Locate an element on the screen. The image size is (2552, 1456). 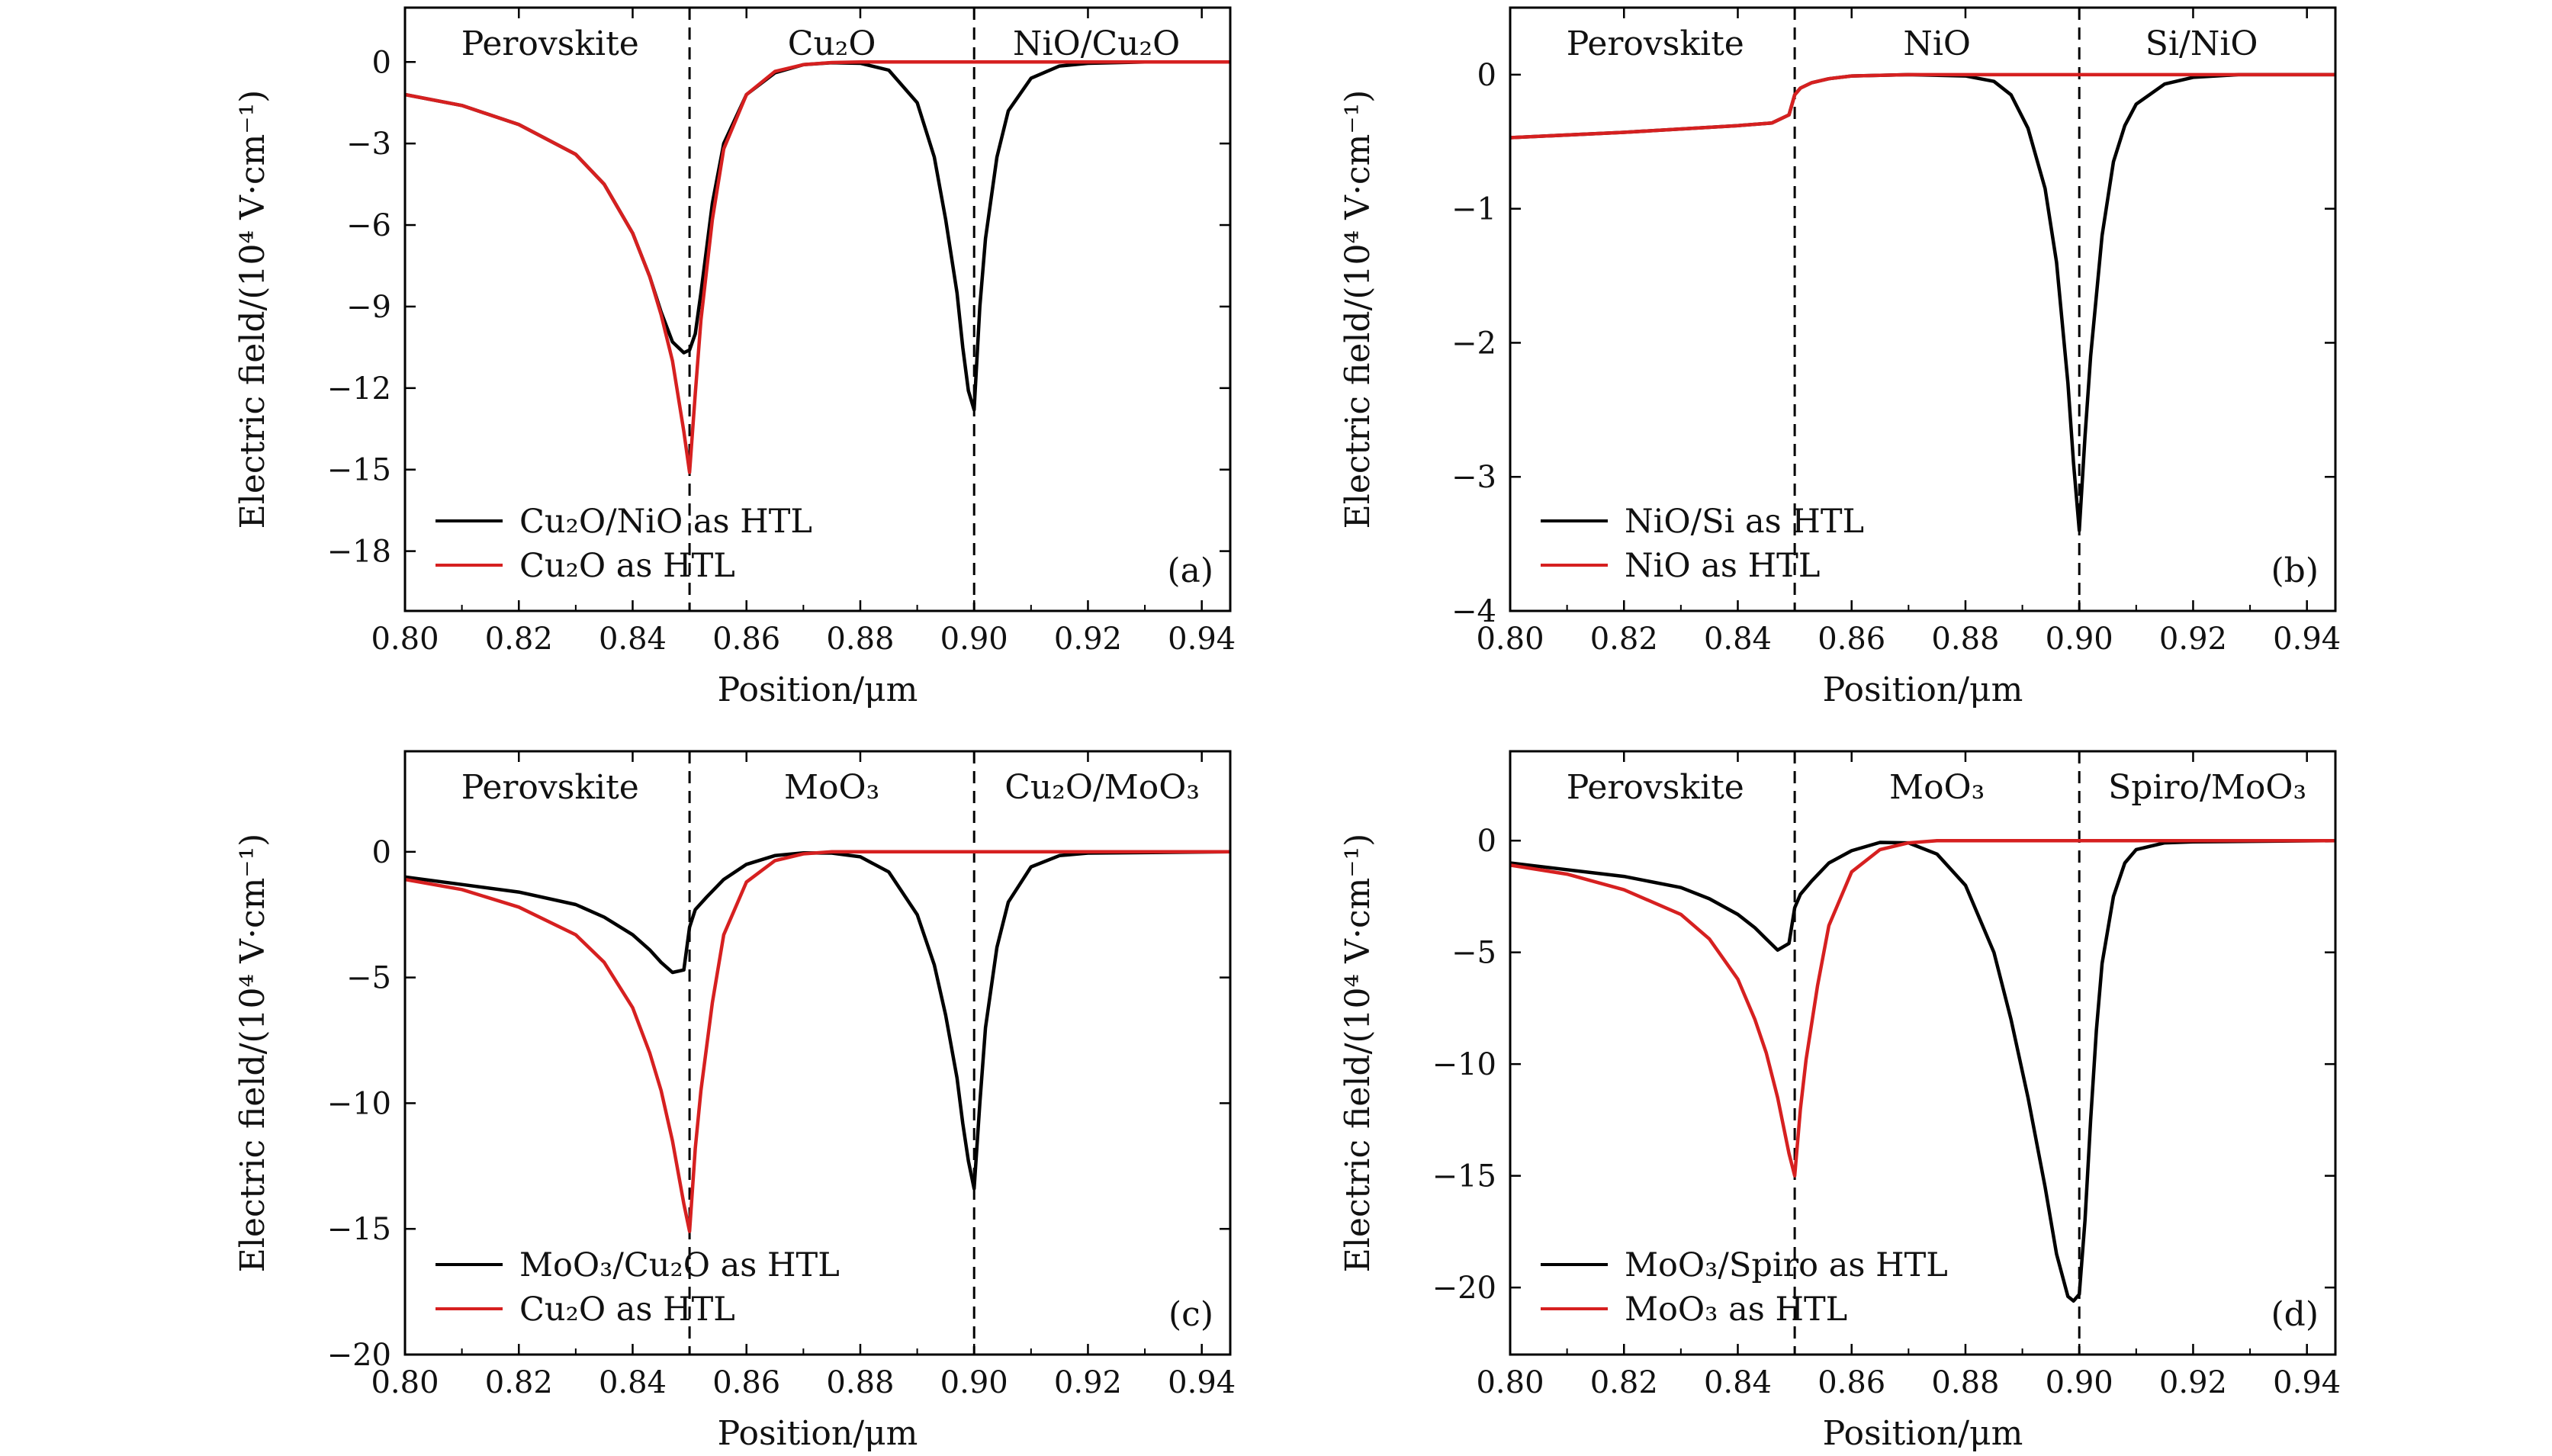
region-label: NiO/Cu₂O is located at coordinates (1096, 43).